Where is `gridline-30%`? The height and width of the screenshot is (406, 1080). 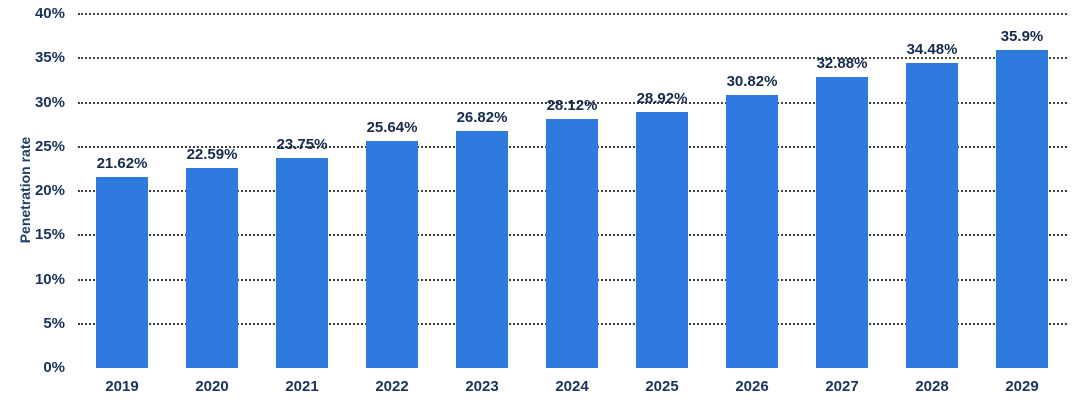
gridline-30% is located at coordinates (572, 102).